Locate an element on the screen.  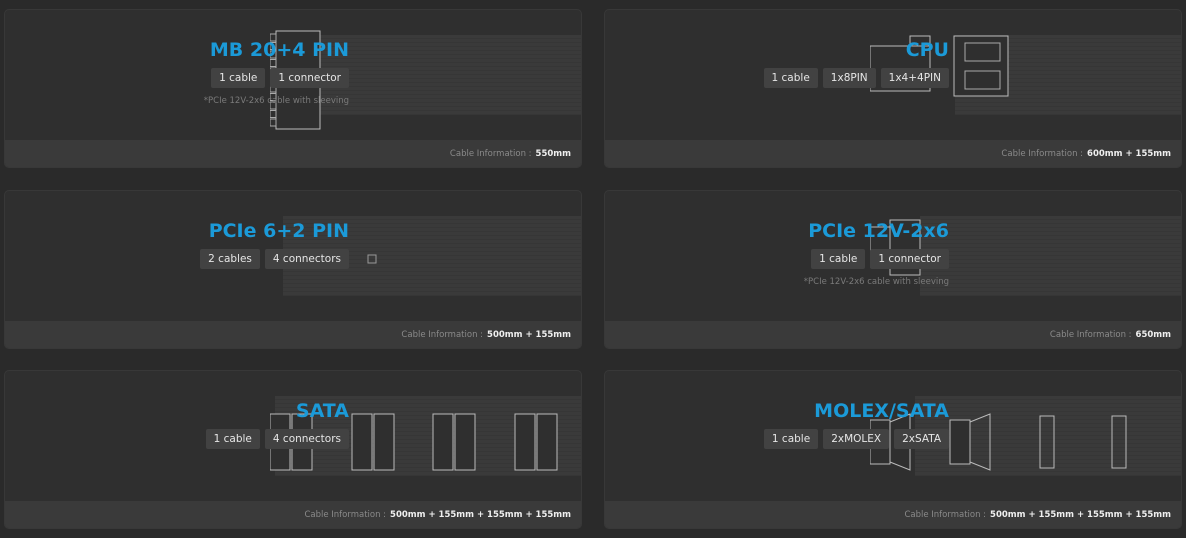
spec-badge: 2 cables is located at coordinates (230, 259).